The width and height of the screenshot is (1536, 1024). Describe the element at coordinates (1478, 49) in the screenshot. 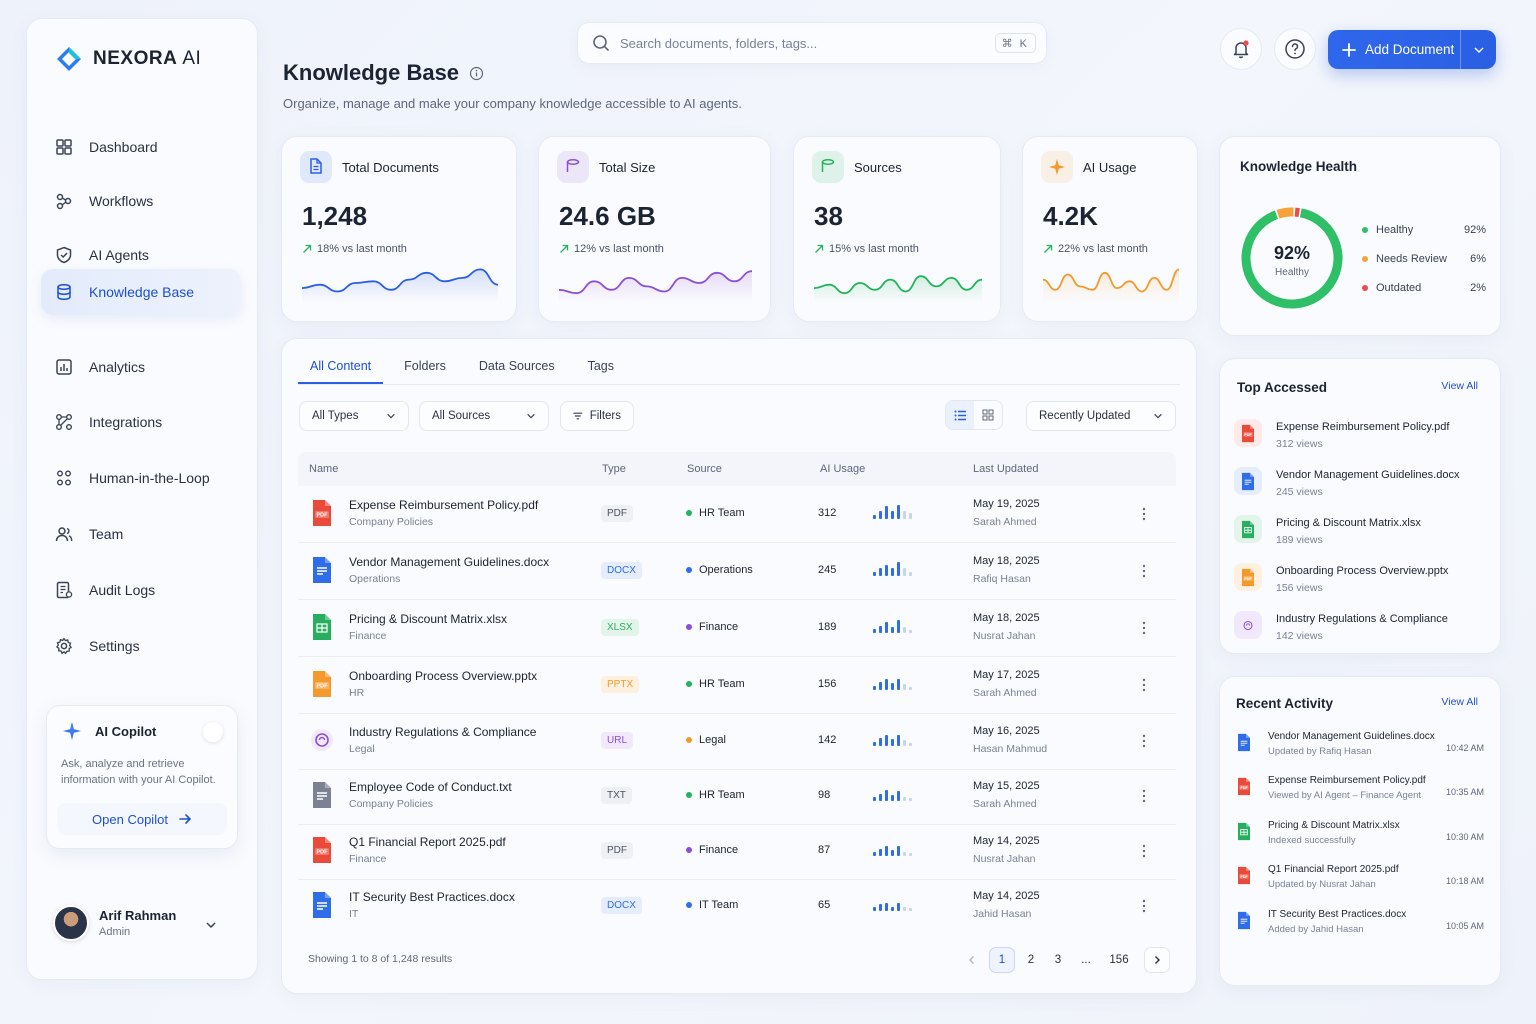

I see `add-document-dropdown` at that location.